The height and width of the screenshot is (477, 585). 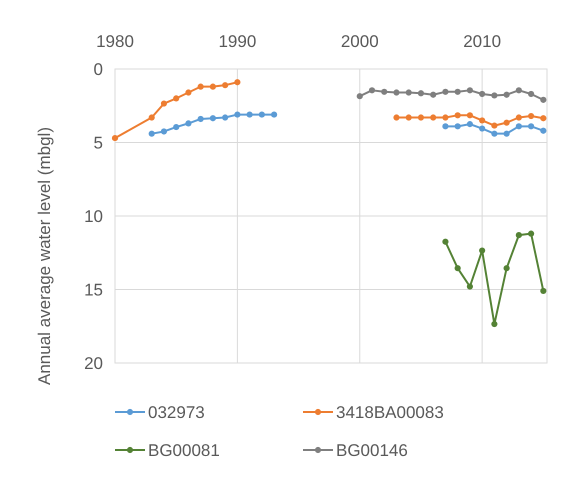 What do you see at coordinates (184, 450) in the screenshot?
I see `legend-label: BG00081` at bounding box center [184, 450].